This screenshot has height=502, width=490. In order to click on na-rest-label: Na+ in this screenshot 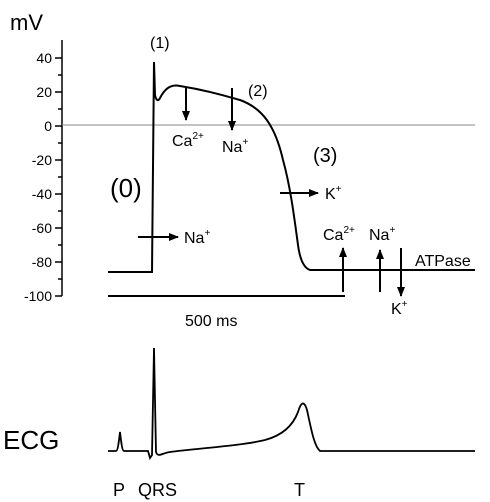, I will do `click(382, 234)`.